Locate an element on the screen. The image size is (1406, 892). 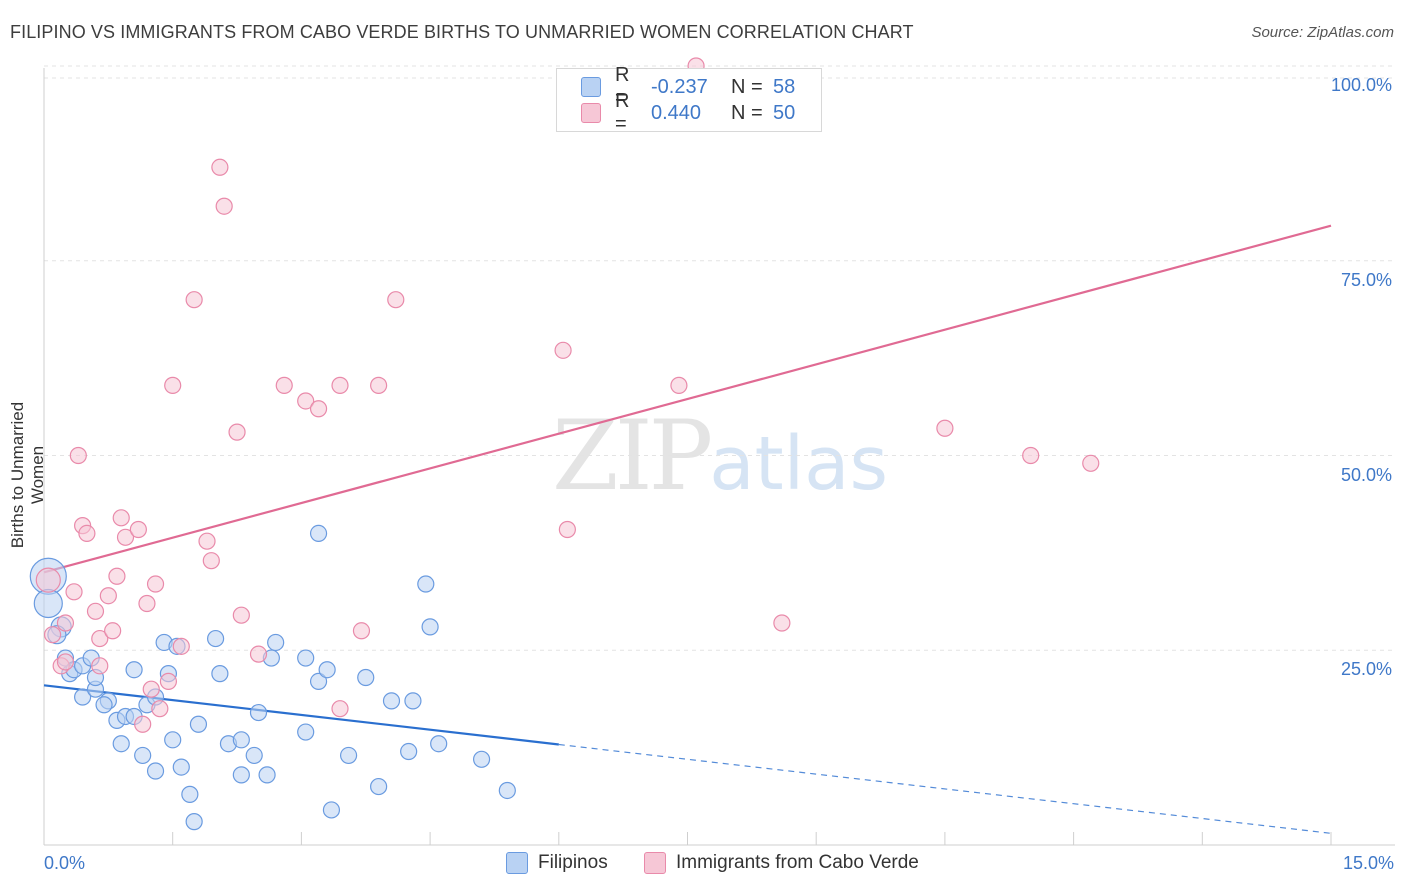
legend-label: Immigrants from Cabo Verde is located at coordinates (797, 862).